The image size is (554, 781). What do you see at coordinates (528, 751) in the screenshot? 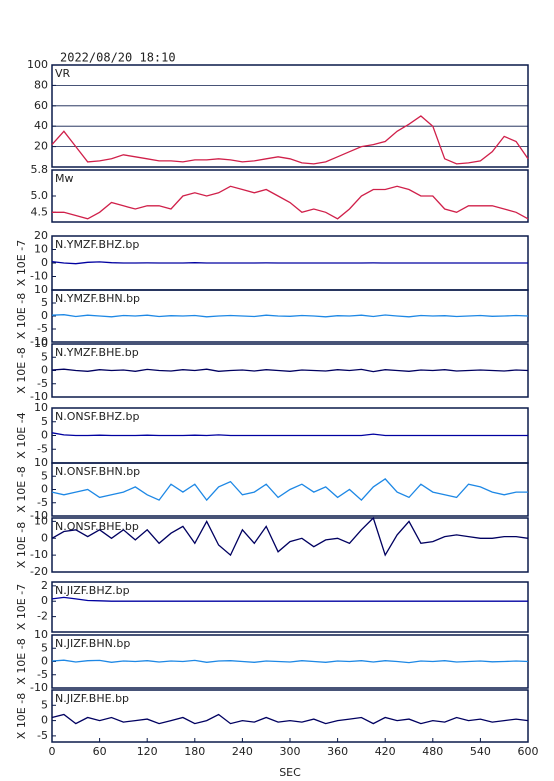
I see `x-tick-label: 600` at bounding box center [528, 751].